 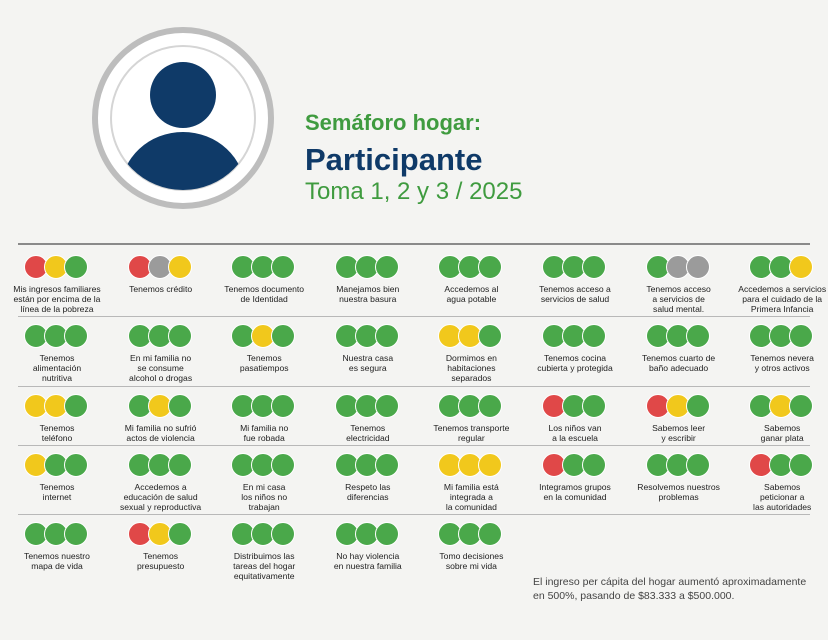 What do you see at coordinates (368, 438) in the screenshot?
I see `label-line: electricidad` at bounding box center [368, 438].